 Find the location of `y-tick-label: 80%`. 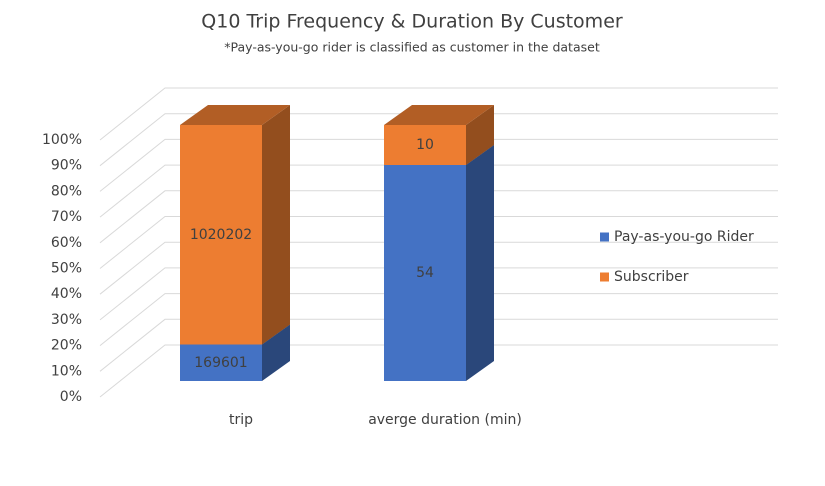

y-tick-label: 80% is located at coordinates (66, 191).